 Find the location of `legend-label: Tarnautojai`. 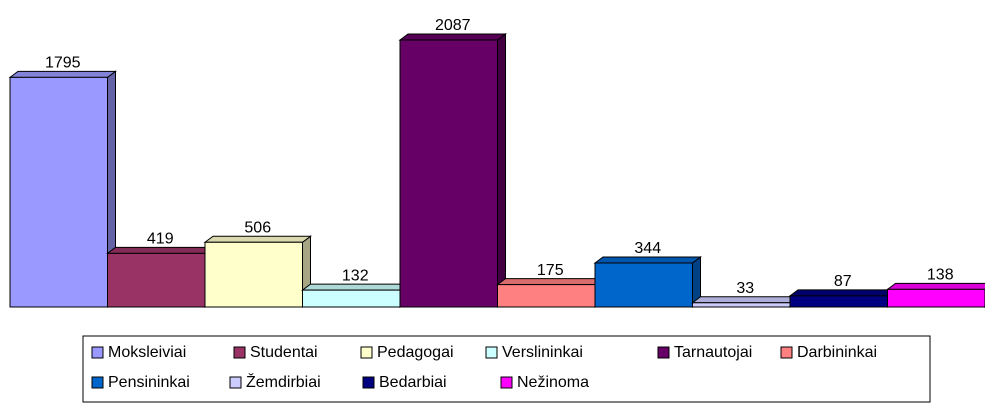

legend-label: Tarnautojai is located at coordinates (713, 352).